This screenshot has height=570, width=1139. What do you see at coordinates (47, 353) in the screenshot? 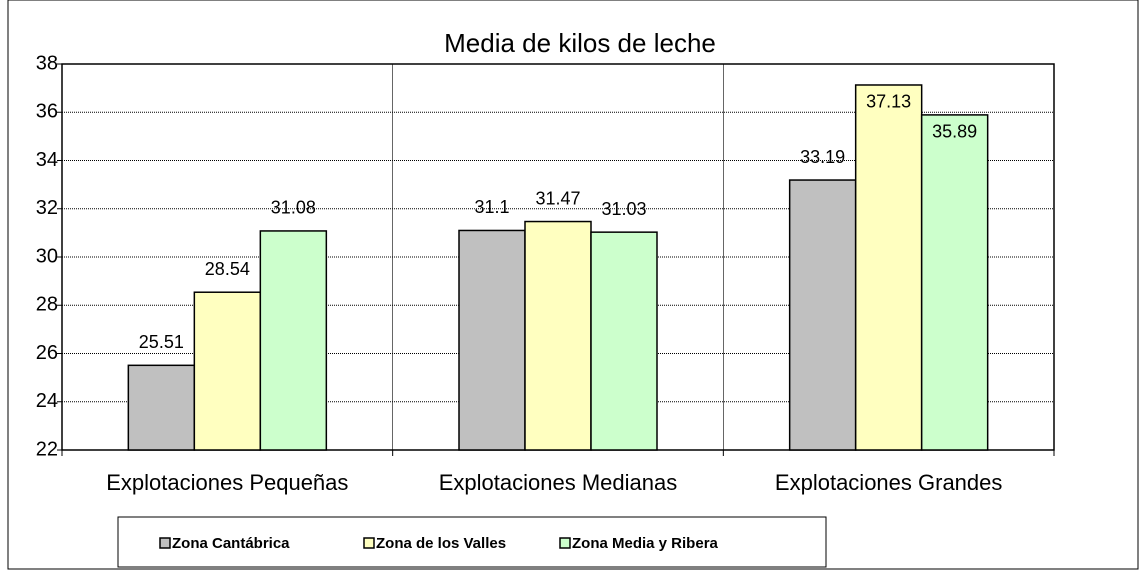
I see `y-tick-label: 26` at bounding box center [47, 353].